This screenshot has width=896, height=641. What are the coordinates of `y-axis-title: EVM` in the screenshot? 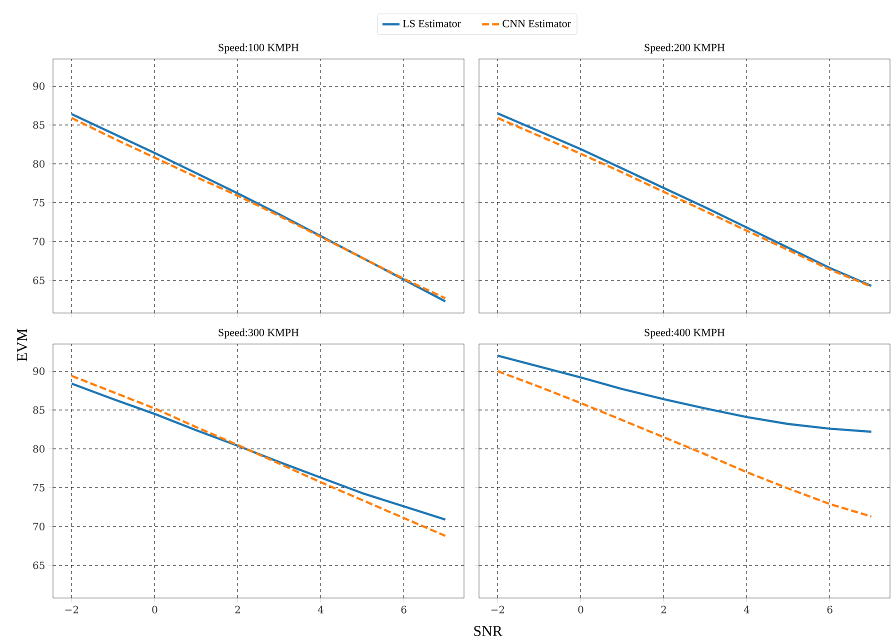 It's located at (22, 345).